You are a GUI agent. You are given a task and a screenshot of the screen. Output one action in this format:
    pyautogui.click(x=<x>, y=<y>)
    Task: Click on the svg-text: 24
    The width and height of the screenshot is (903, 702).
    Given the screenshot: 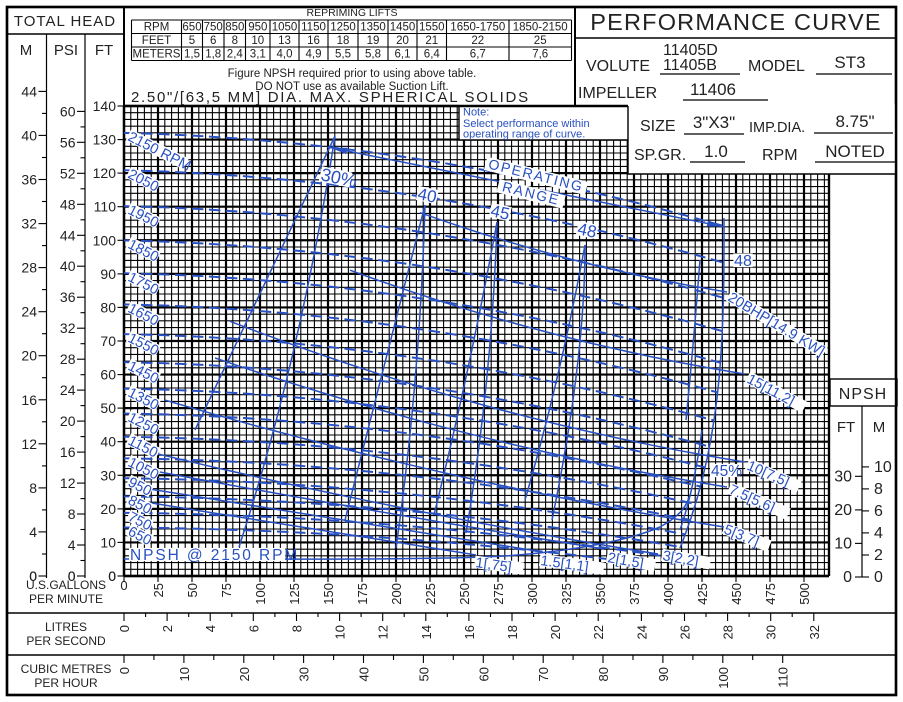 What is the action you would take?
    pyautogui.click(x=68, y=390)
    